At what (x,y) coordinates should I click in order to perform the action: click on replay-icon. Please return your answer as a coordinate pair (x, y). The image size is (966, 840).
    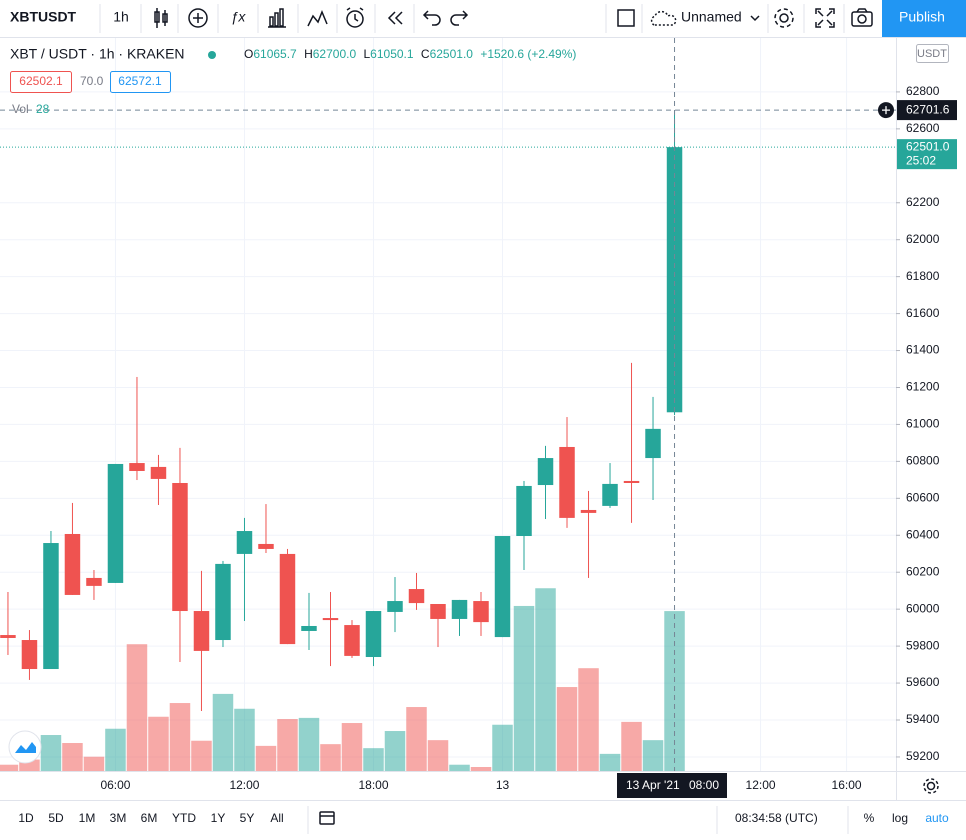
    Looking at the image, I should click on (395, 18).